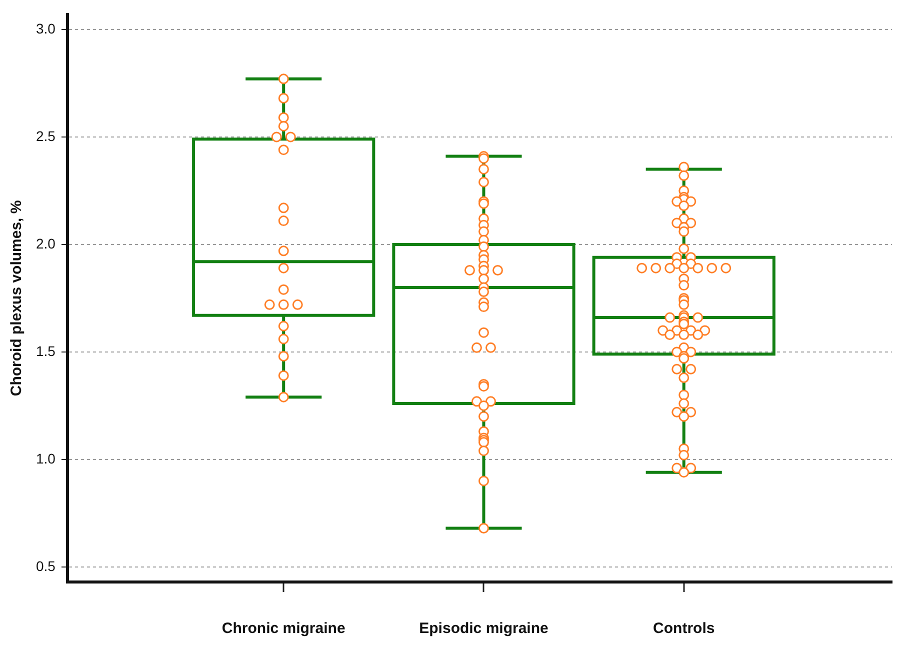 Image resolution: width=898 pixels, height=670 pixels. What do you see at coordinates (46, 243) in the screenshot?
I see `y-tick-label: 2.0` at bounding box center [46, 243].